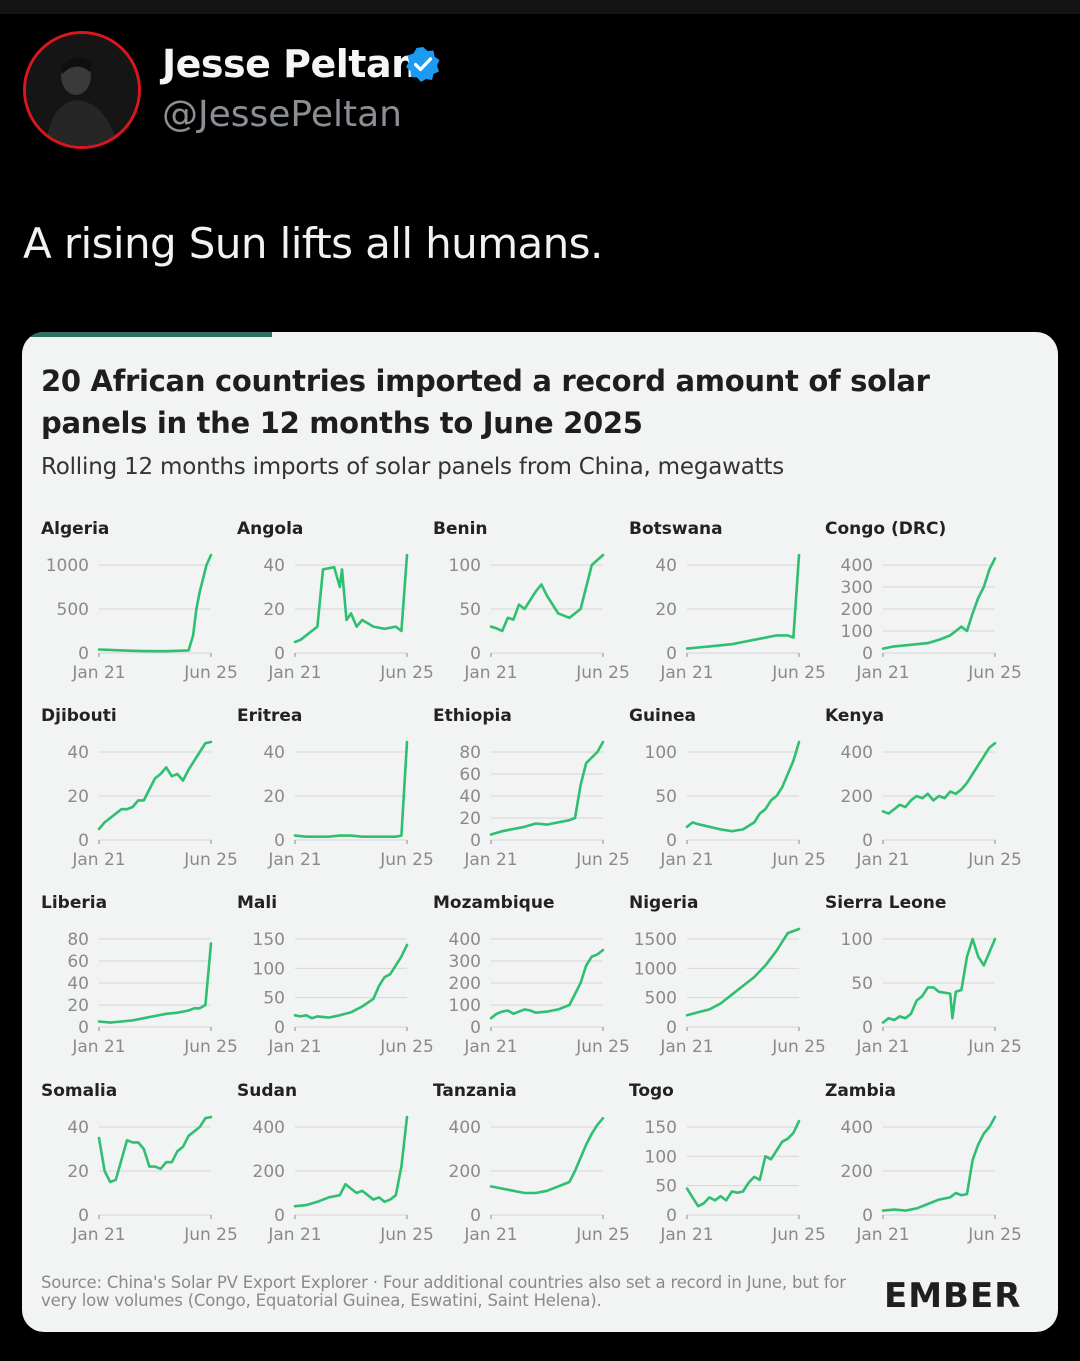 The height and width of the screenshot is (1361, 1080). I want to click on panel-zambia: Zambia 0 200 400 Jan 21 Jun 25, so click(923, 1163).